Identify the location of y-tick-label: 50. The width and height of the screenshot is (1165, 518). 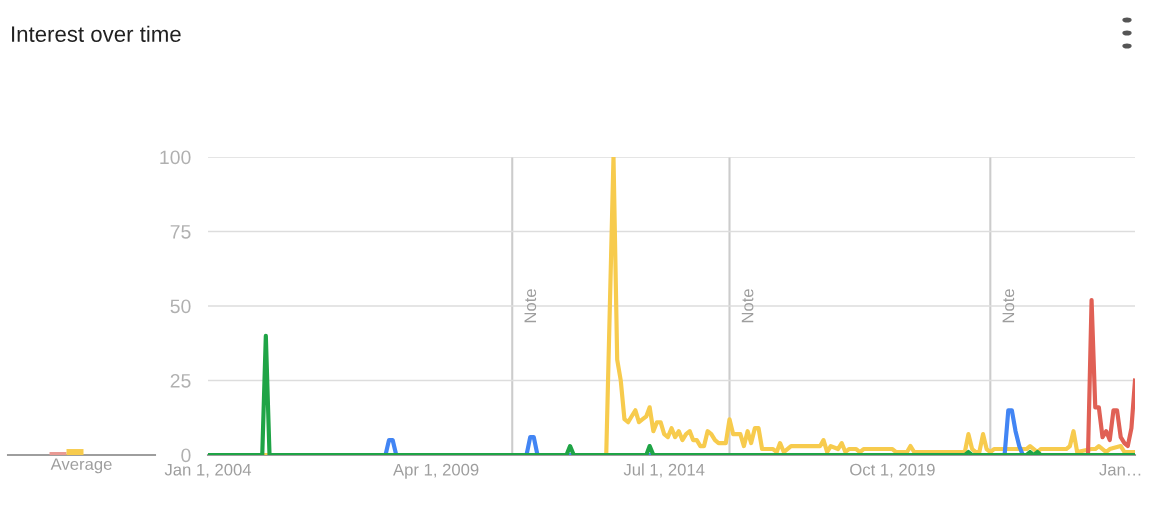
(180, 306).